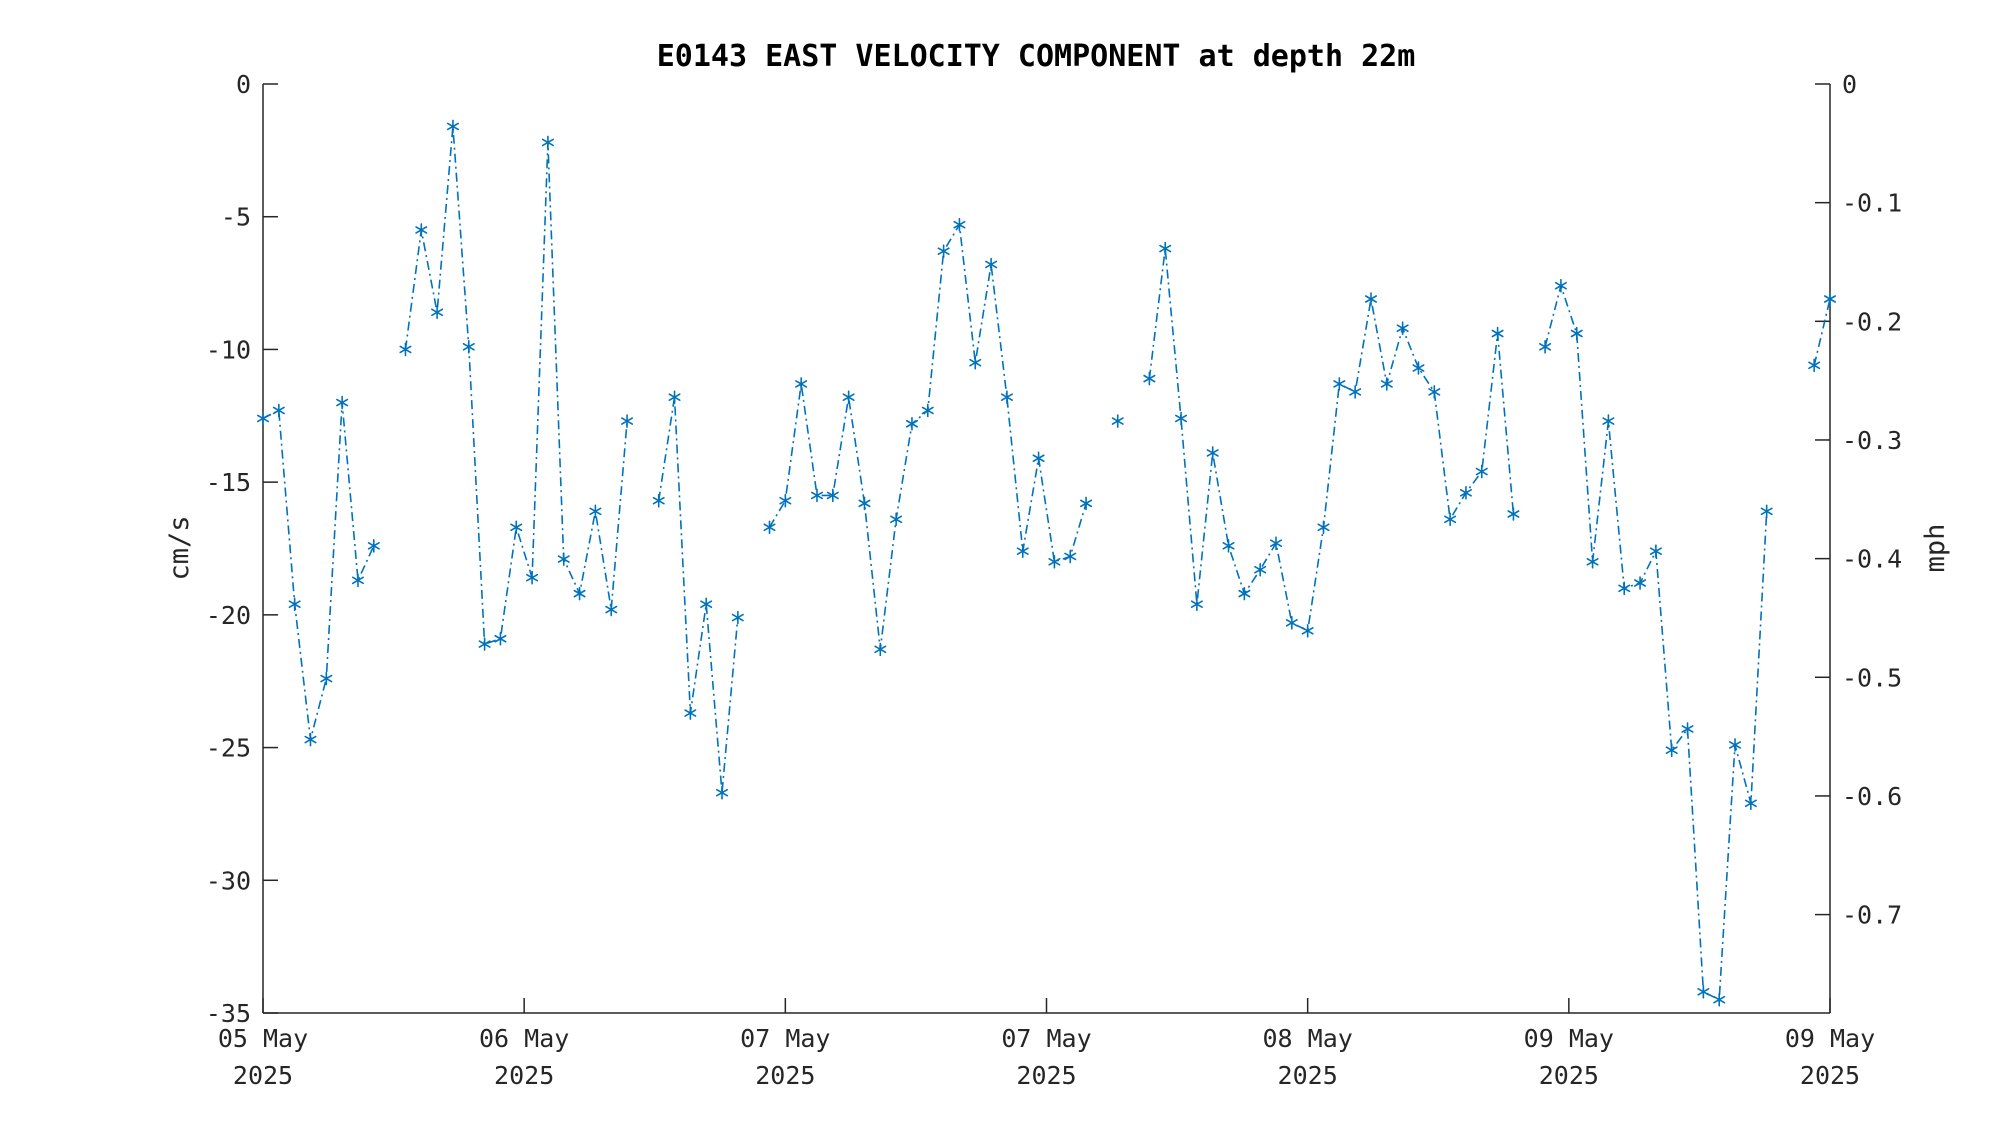 The image size is (2000, 1125). I want to click on y-tick-label-right: -0.7, so click(1872, 915).